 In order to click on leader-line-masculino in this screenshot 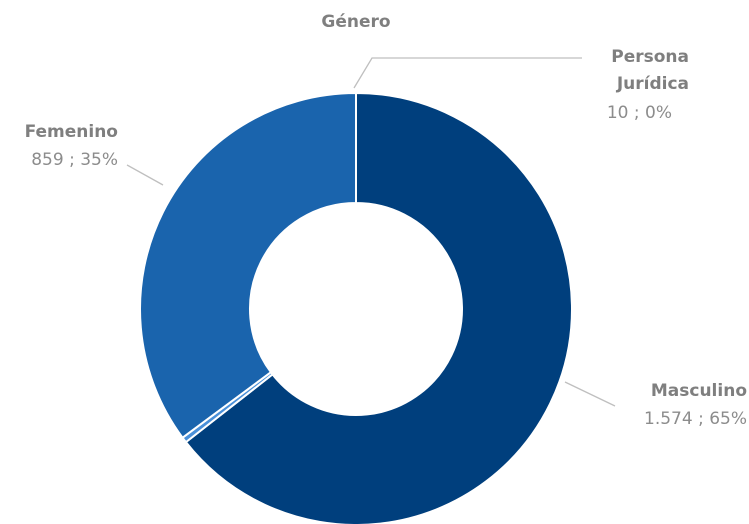, I will do `click(590, 394)`.